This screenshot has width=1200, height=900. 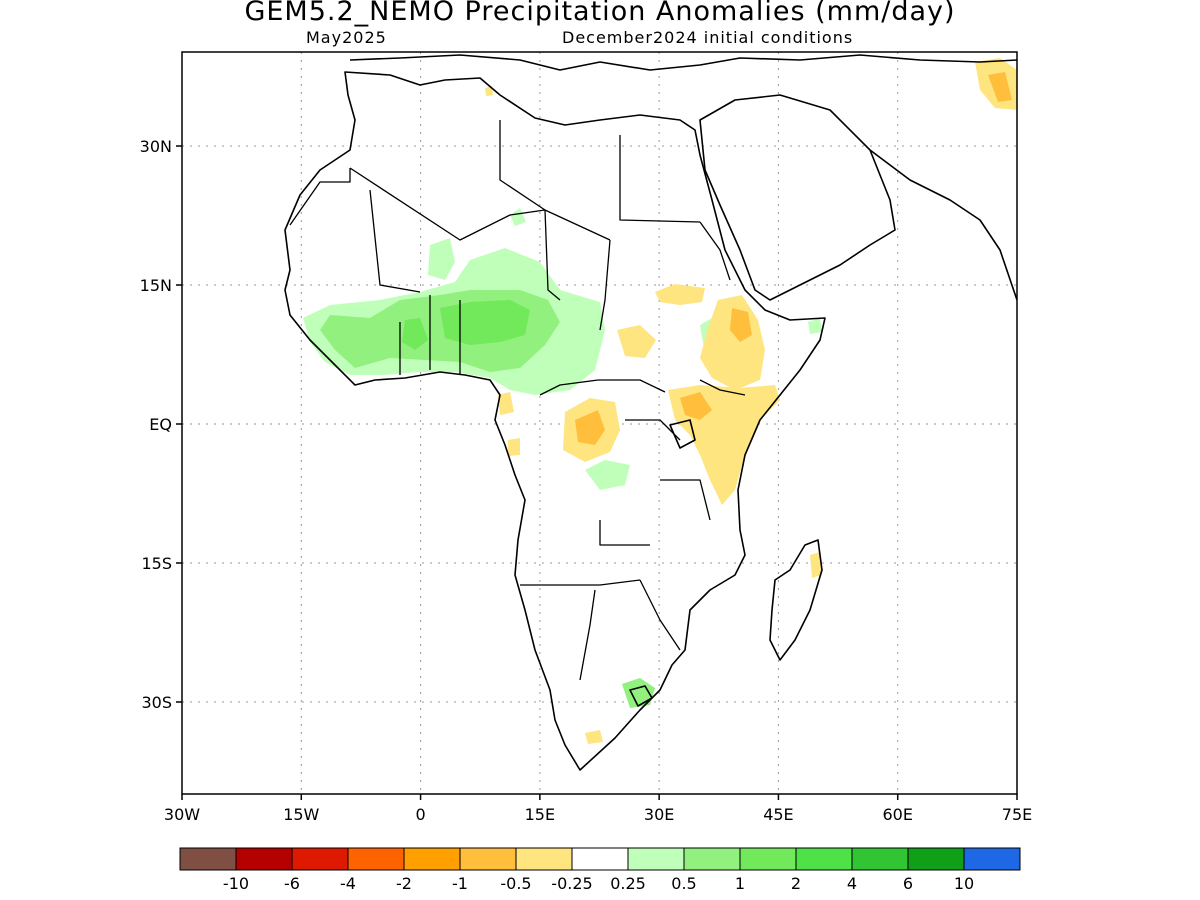 What do you see at coordinates (815, 326) in the screenshot?
I see `anomaly-wet-somalia` at bounding box center [815, 326].